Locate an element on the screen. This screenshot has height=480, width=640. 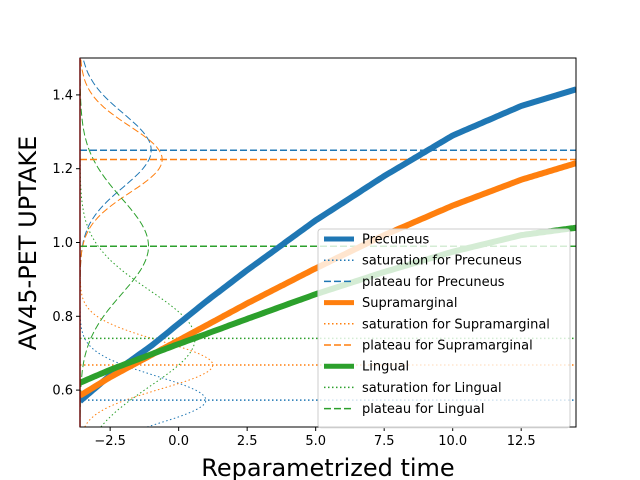
x-tick-label: 10.0 is located at coordinates (452, 441).